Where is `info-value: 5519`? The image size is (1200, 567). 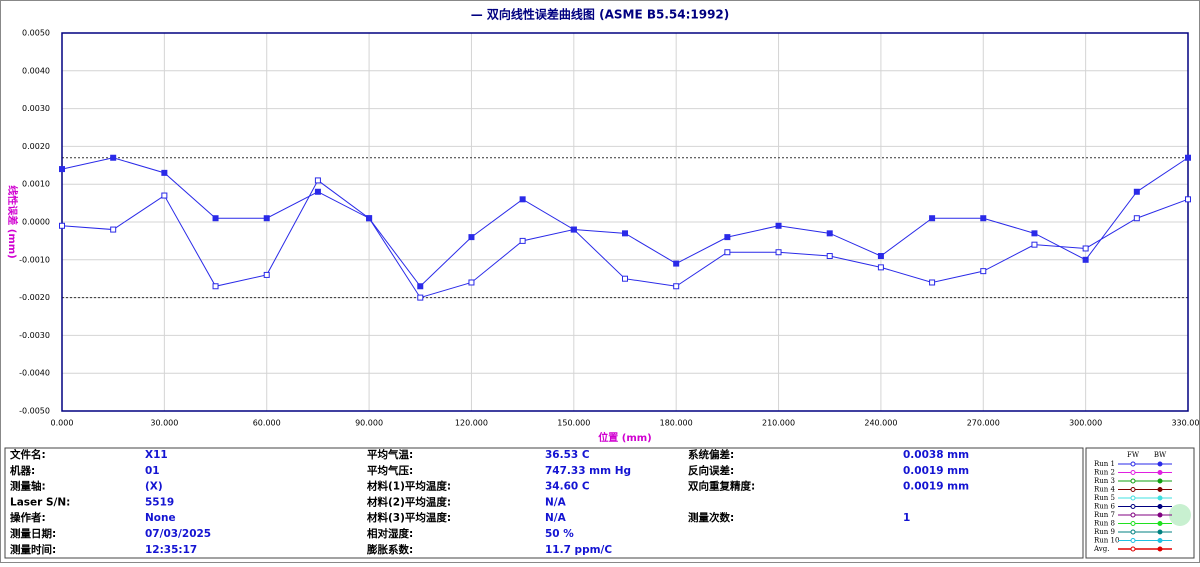 info-value: 5519 is located at coordinates (159, 502).